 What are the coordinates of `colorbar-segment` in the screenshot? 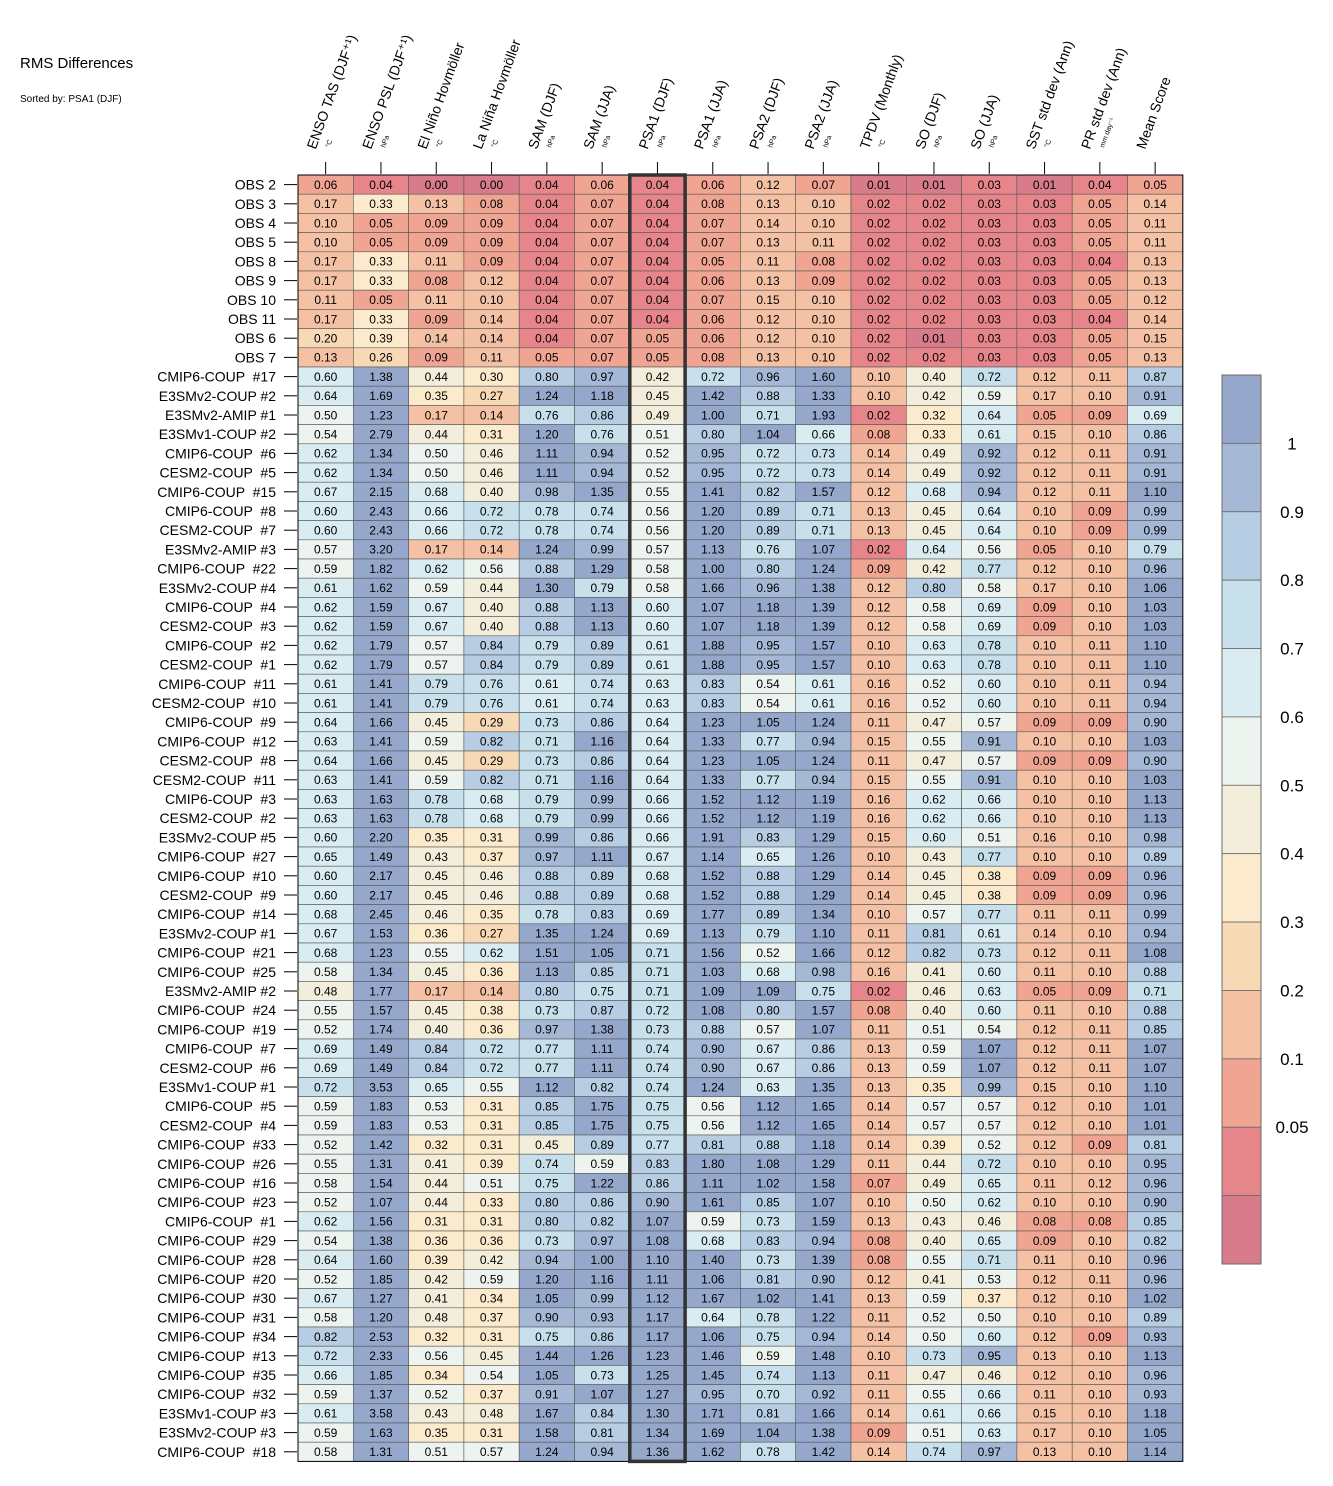 It's located at (1241, 683).